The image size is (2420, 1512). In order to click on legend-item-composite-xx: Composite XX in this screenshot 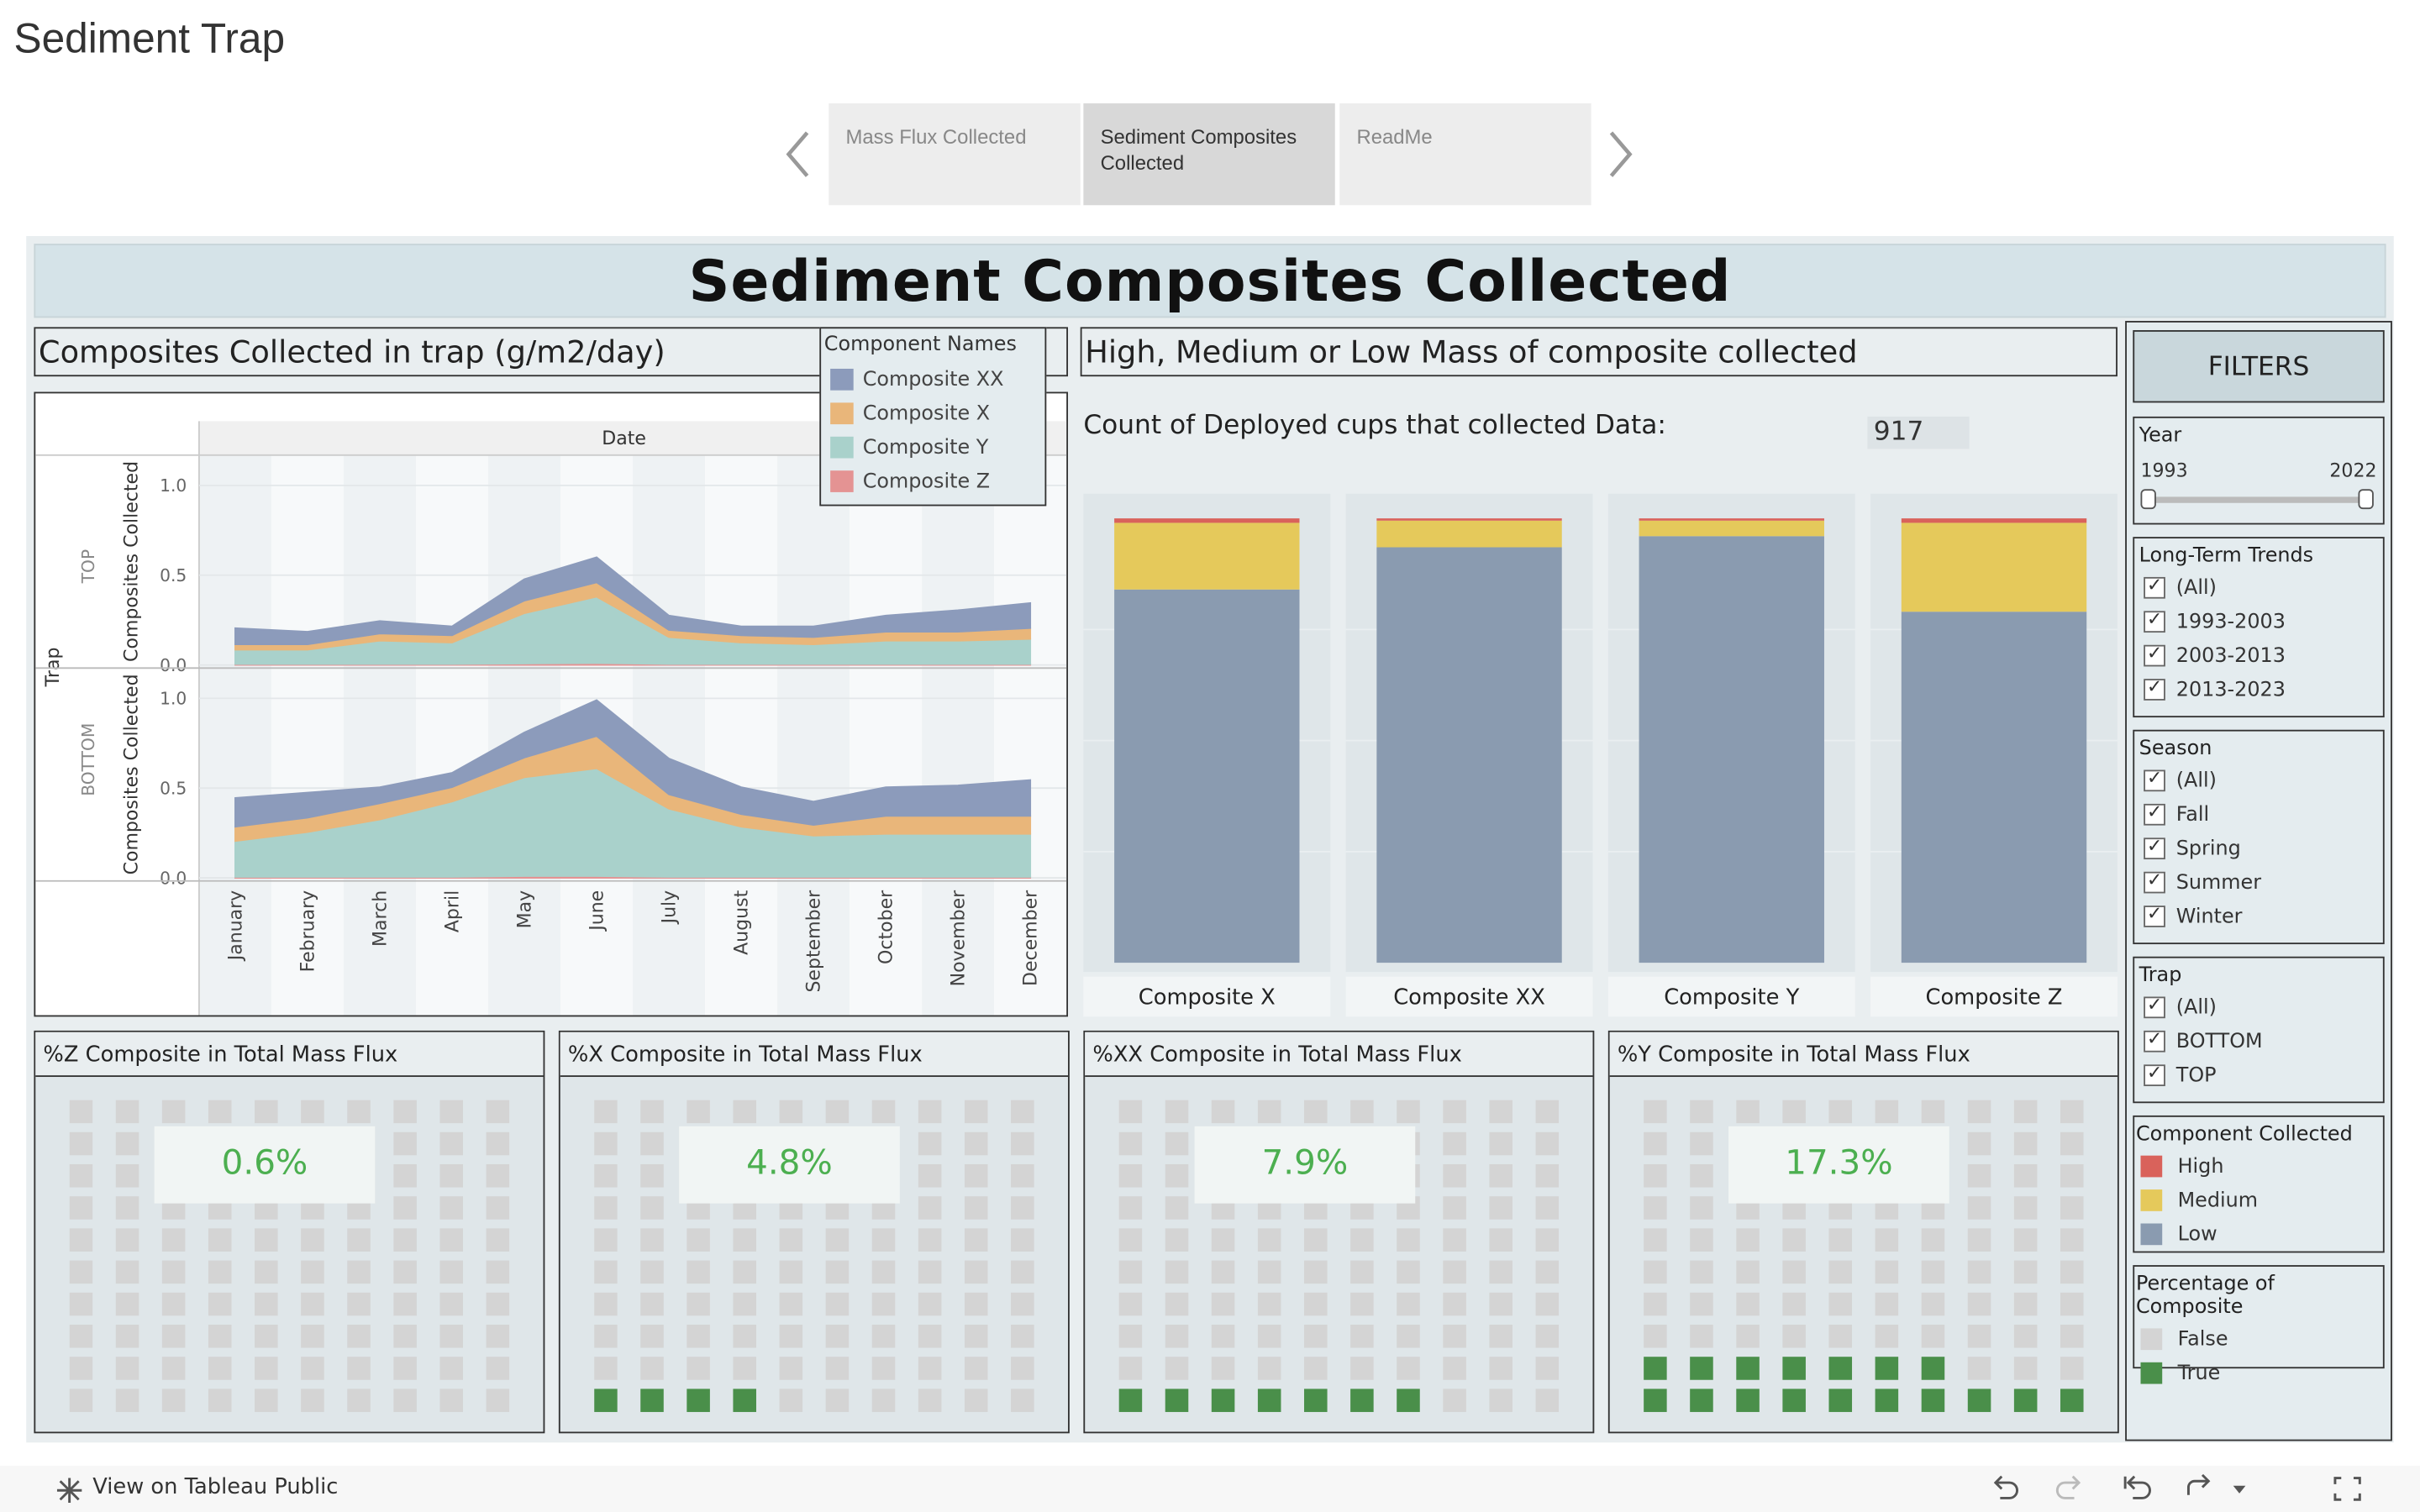, I will do `click(933, 379)`.